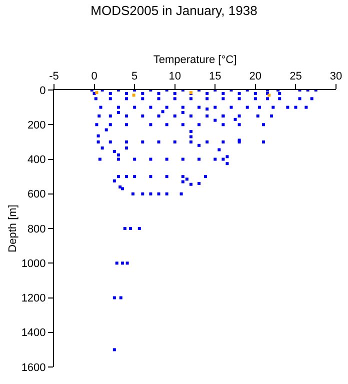 This screenshot has height=384, width=348. Describe the element at coordinates (36, 229) in the screenshot. I see `y-tick-label: 800` at that location.